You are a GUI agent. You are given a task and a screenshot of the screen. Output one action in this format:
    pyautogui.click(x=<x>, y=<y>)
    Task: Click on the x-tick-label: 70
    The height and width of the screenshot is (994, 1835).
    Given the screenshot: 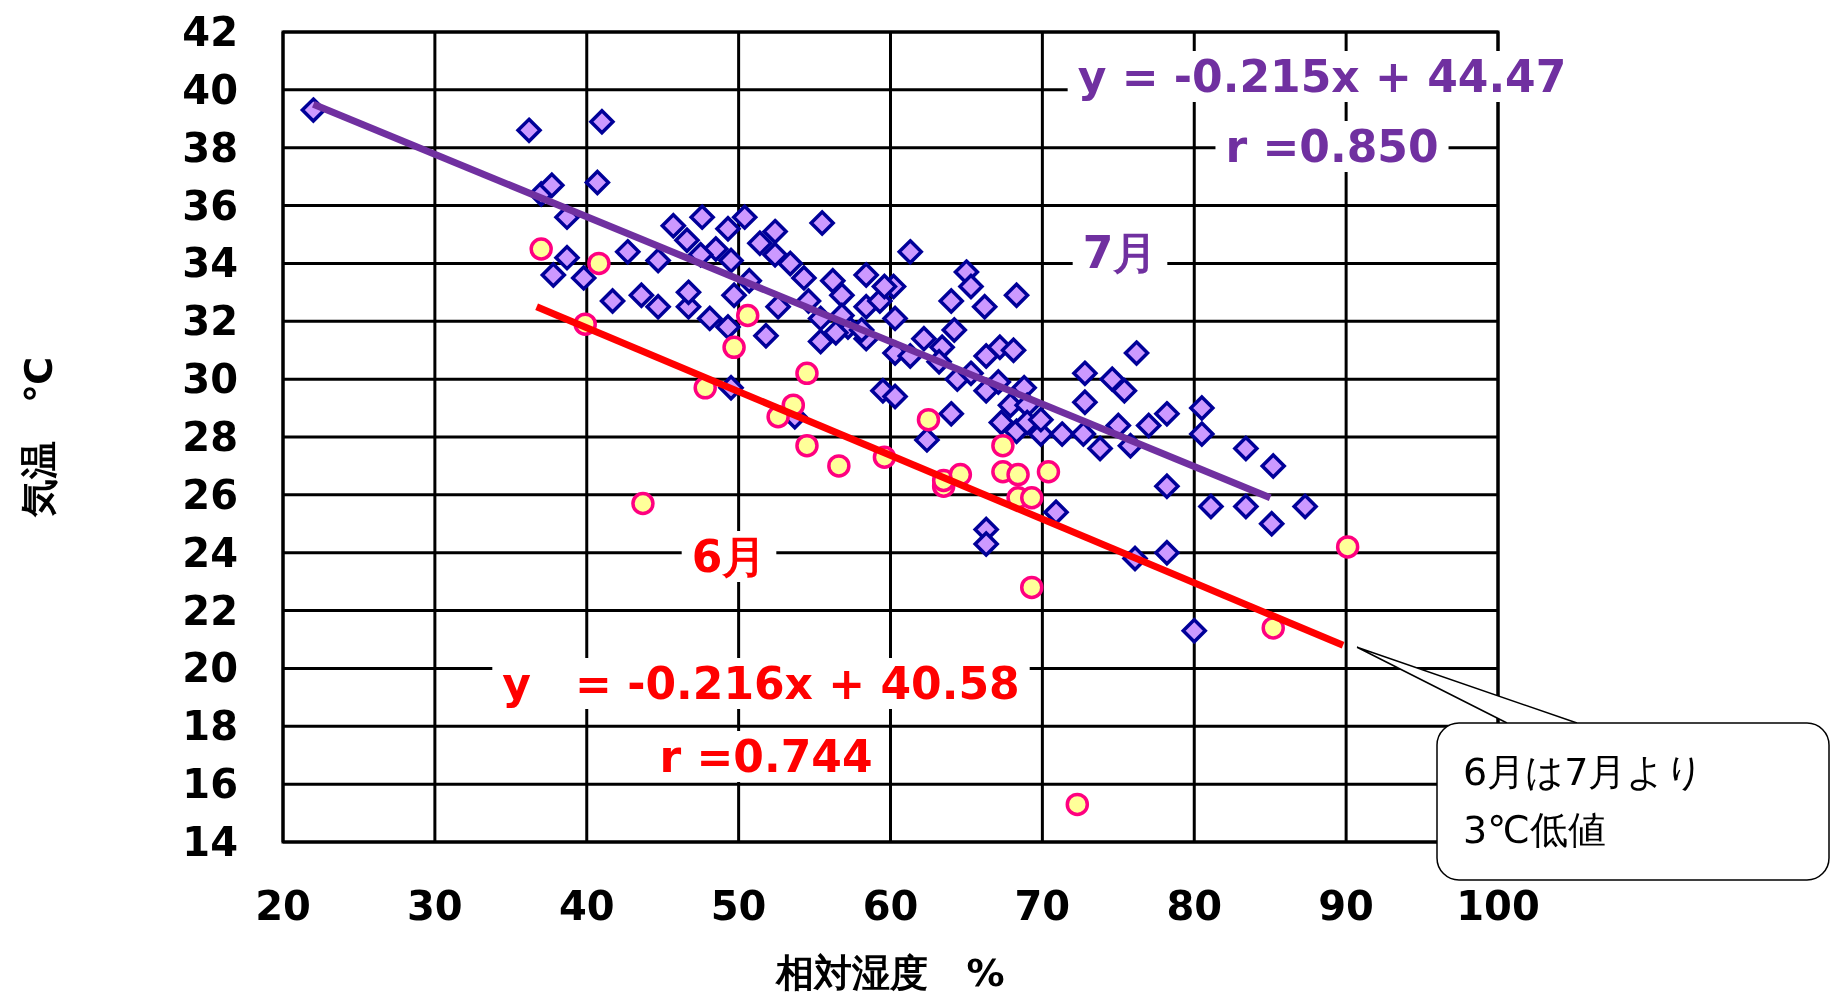 What is the action you would take?
    pyautogui.click(x=1042, y=906)
    